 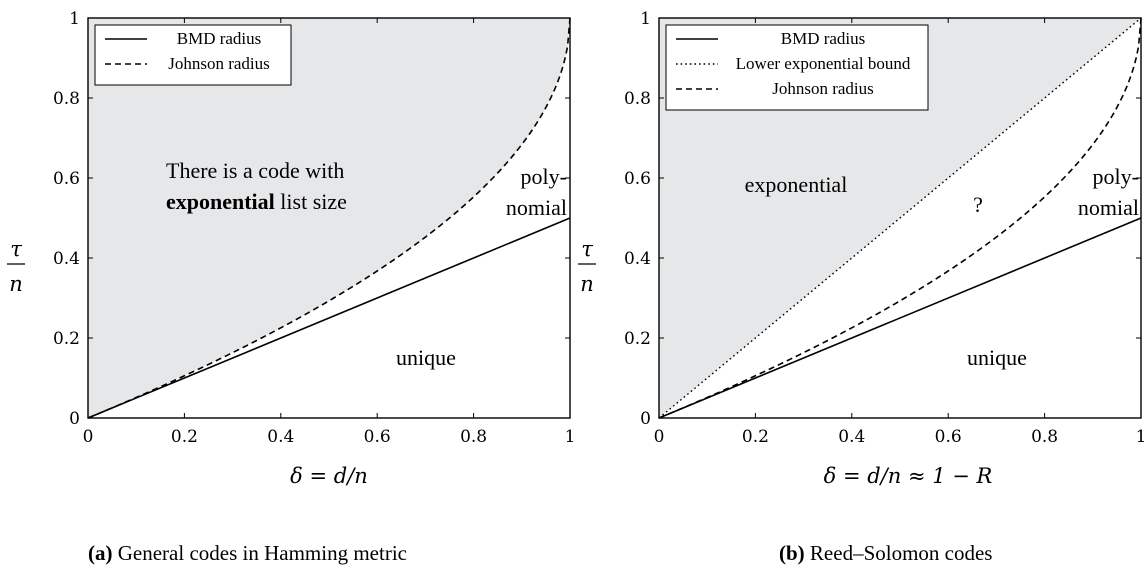 I want to click on annotation-exponential: exponential, so click(x=796, y=184).